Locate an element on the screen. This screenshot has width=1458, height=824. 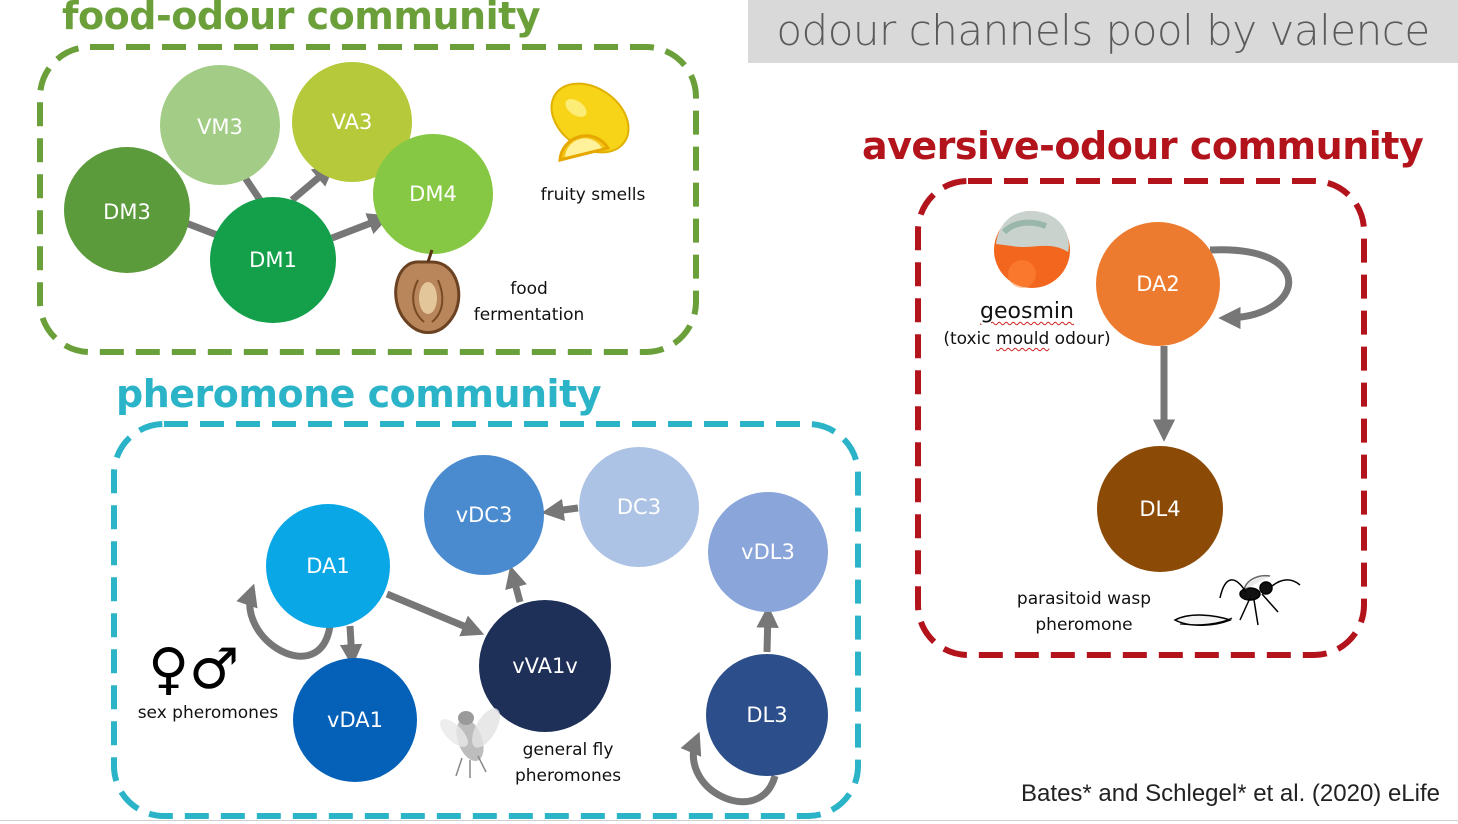
header-bar: odour channels pool by valence is located at coordinates (1103, 31).